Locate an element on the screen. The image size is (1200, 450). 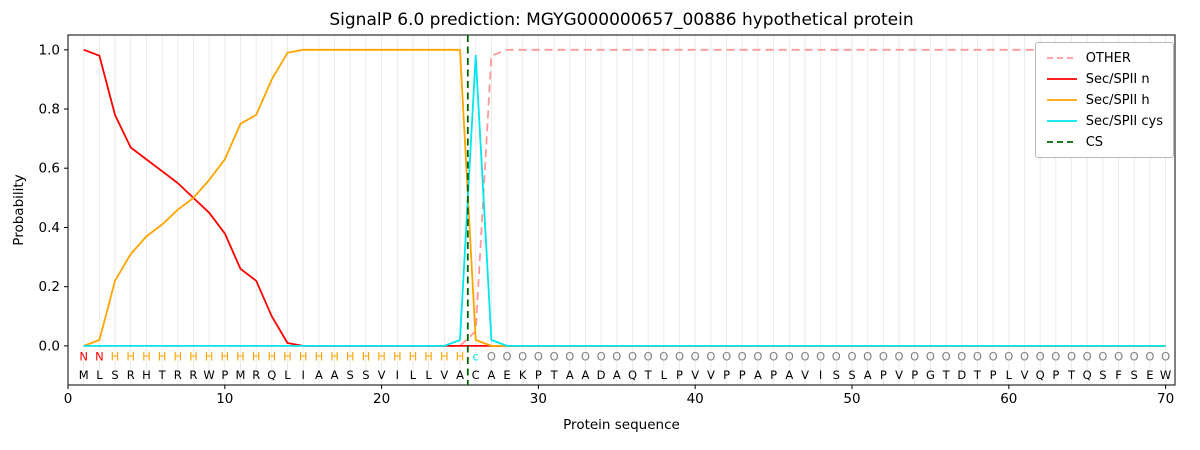
sequence-letter: F is located at coordinates (1118, 375).